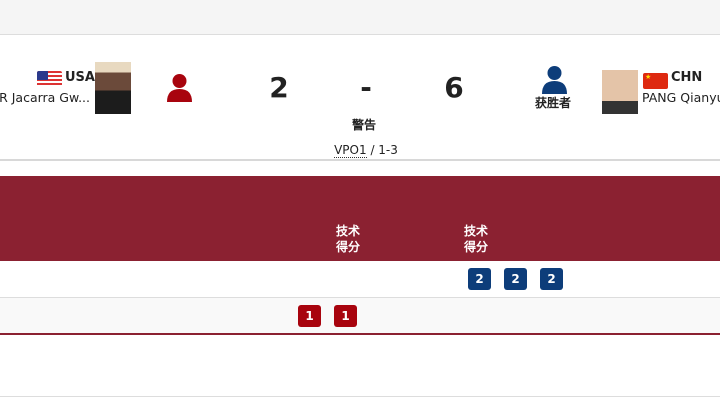 The width and height of the screenshot is (720, 405). I want to click on chn-flag-icon: ★, so click(655, 81).